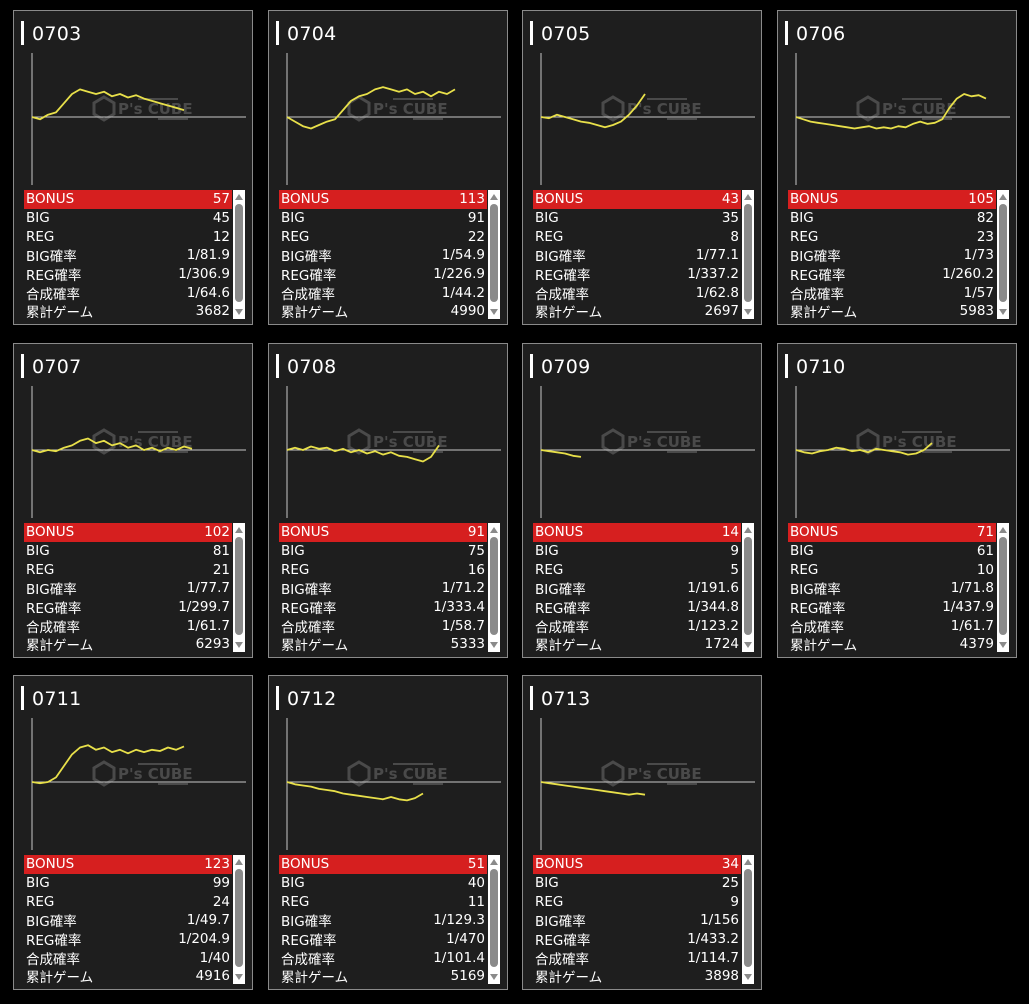 This screenshot has width=1029, height=1004. What do you see at coordinates (637, 551) in the screenshot?
I see `stat-row-big: BIG 9` at bounding box center [637, 551].